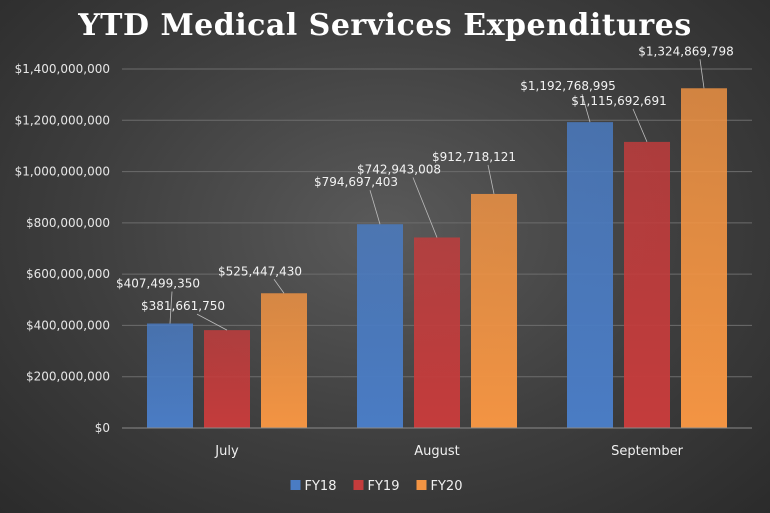 This screenshot has height=513, width=770. What do you see at coordinates (358, 485) in the screenshot?
I see `legend-swatch-fy19` at bounding box center [358, 485].